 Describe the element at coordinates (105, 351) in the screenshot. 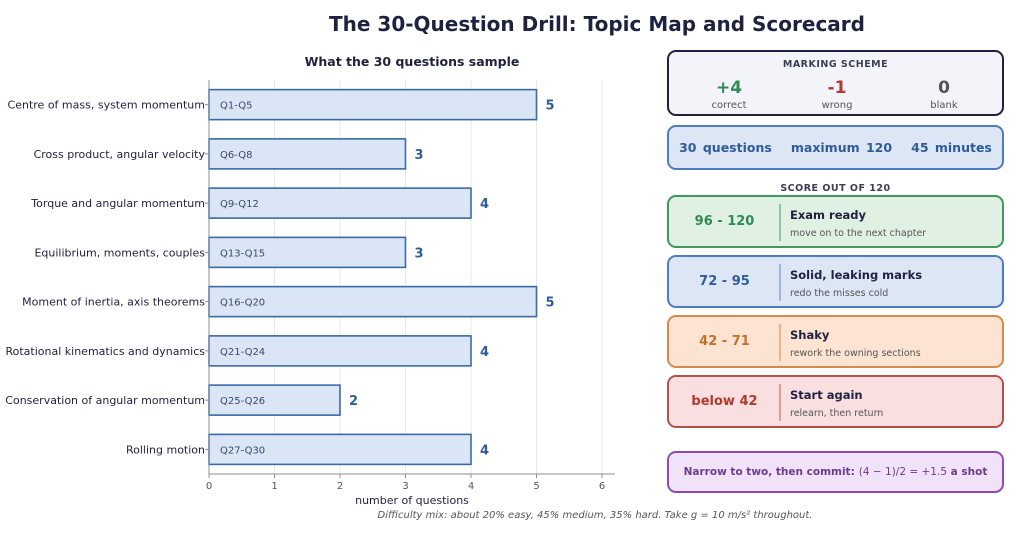

I see `category-label: Rotational kinematics and dynamics` at that location.